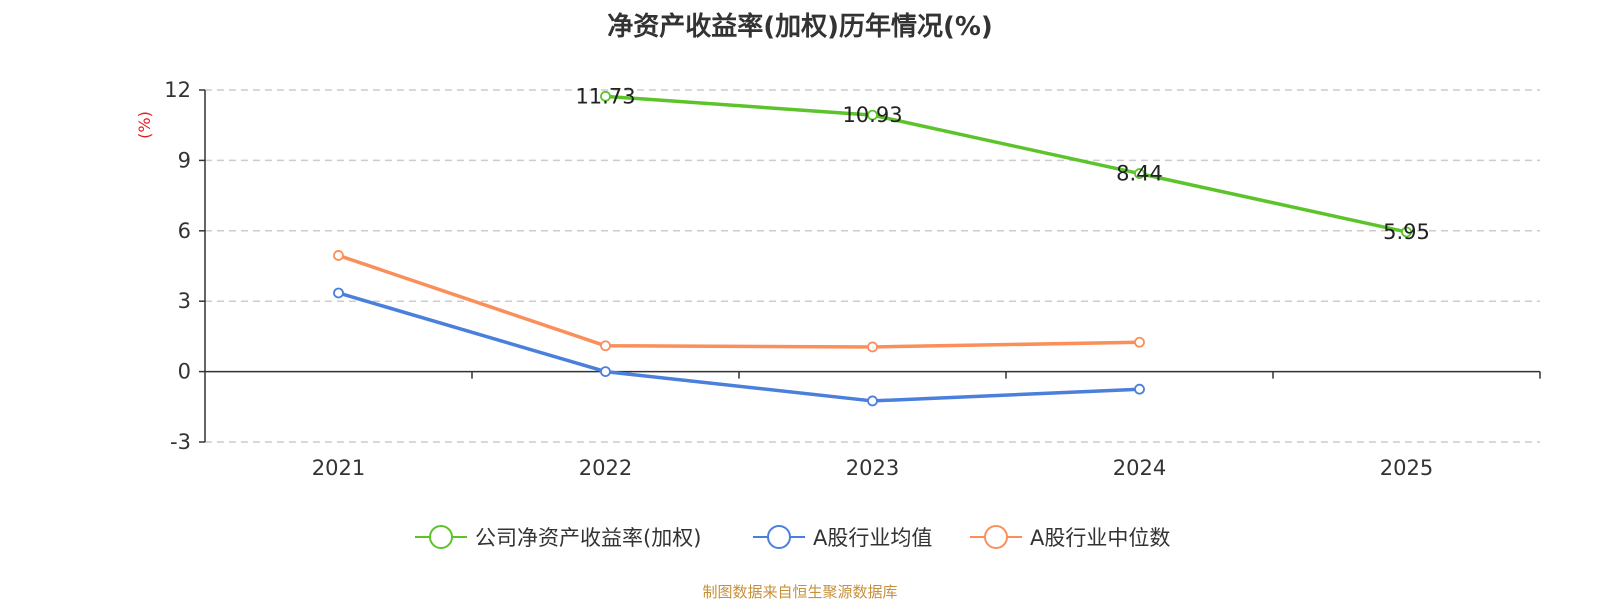 This screenshot has height=602, width=1600. Describe the element at coordinates (605, 468) in the screenshot. I see `x-tick-label: 2022` at that location.